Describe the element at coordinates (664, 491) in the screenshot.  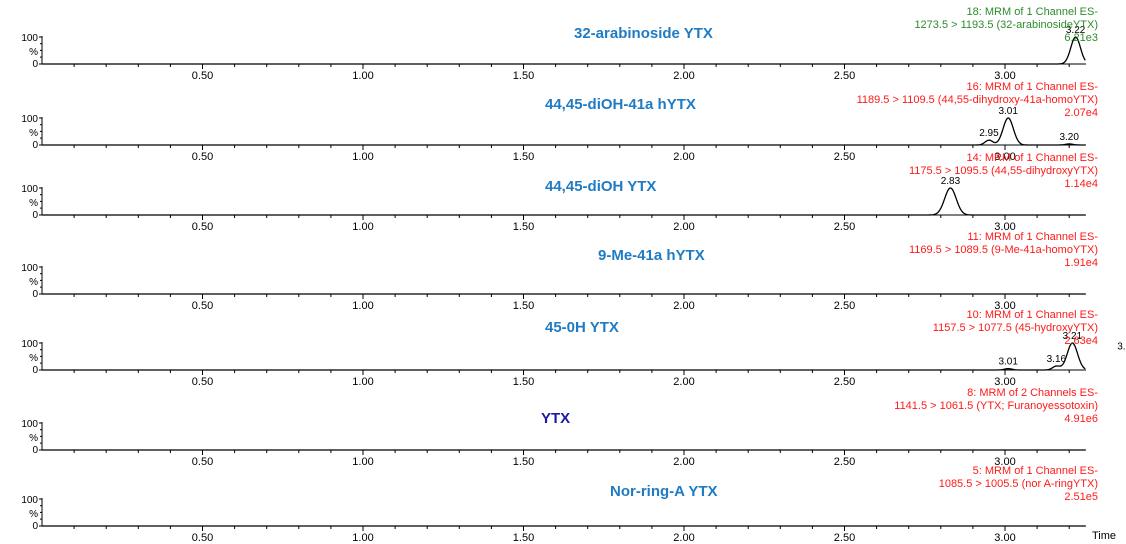
I see `compound-name: Nor-ring-A YTX` at that location.